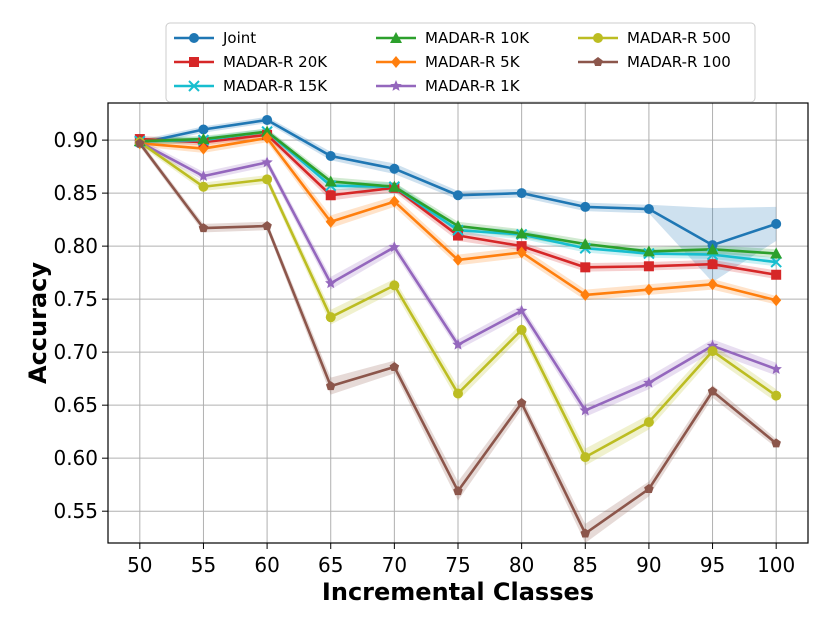 The height and width of the screenshot is (623, 830). Describe the element at coordinates (266, 565) in the screenshot. I see `x-tick-label: 60` at that location.